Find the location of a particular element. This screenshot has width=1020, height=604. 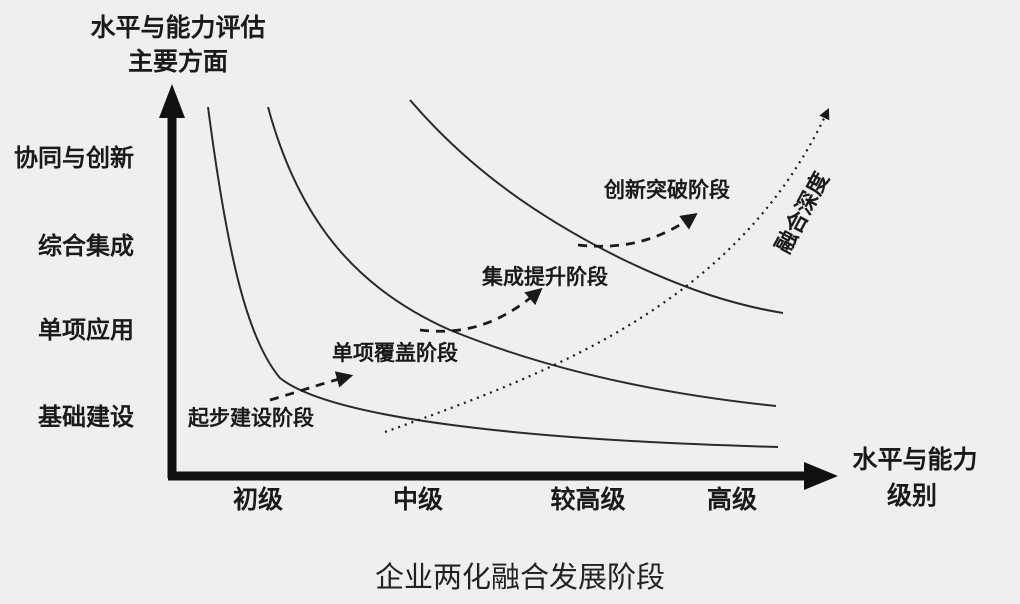

y-axis-title-line2: 主要方面 is located at coordinates (178, 61).